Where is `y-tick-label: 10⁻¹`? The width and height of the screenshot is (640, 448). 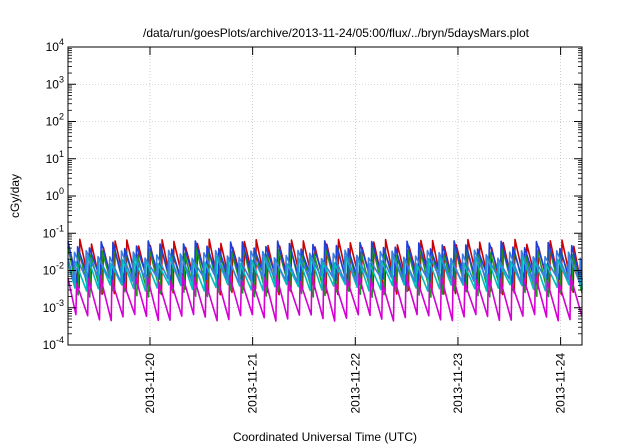 y-tick-label: 10⁻¹ is located at coordinates (53, 231).